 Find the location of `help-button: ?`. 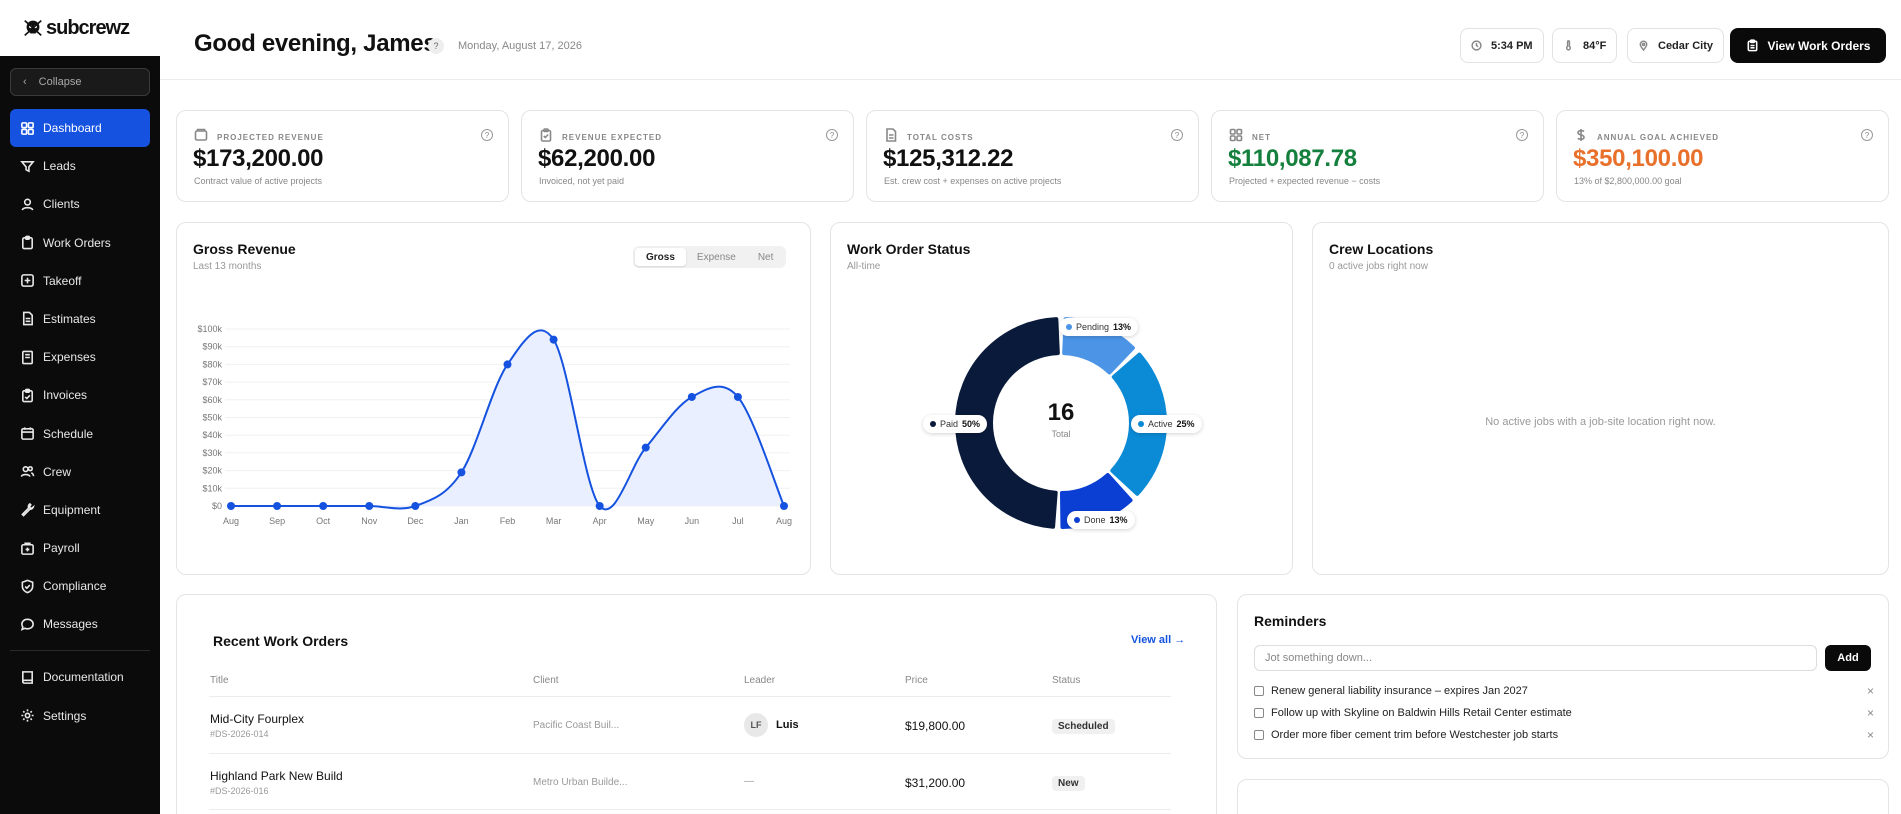

help-button: ? is located at coordinates (436, 46).